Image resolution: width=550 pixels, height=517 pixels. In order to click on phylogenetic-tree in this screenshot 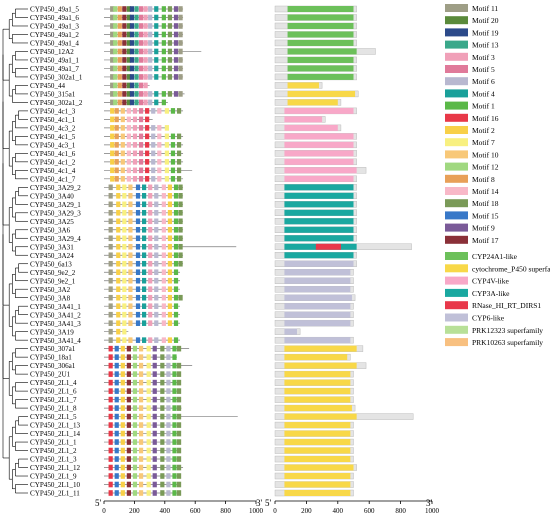, I will do `click(15, 251)`.